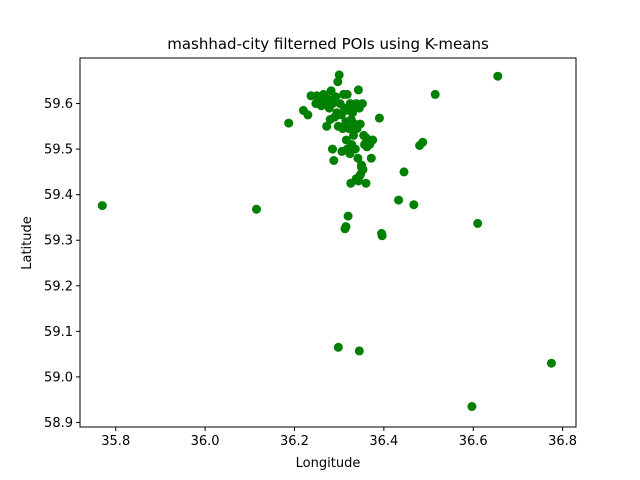 Image resolution: width=640 pixels, height=480 pixels. Describe the element at coordinates (58, 286) in the screenshot. I see `y-tick-label: 59.2` at that location.